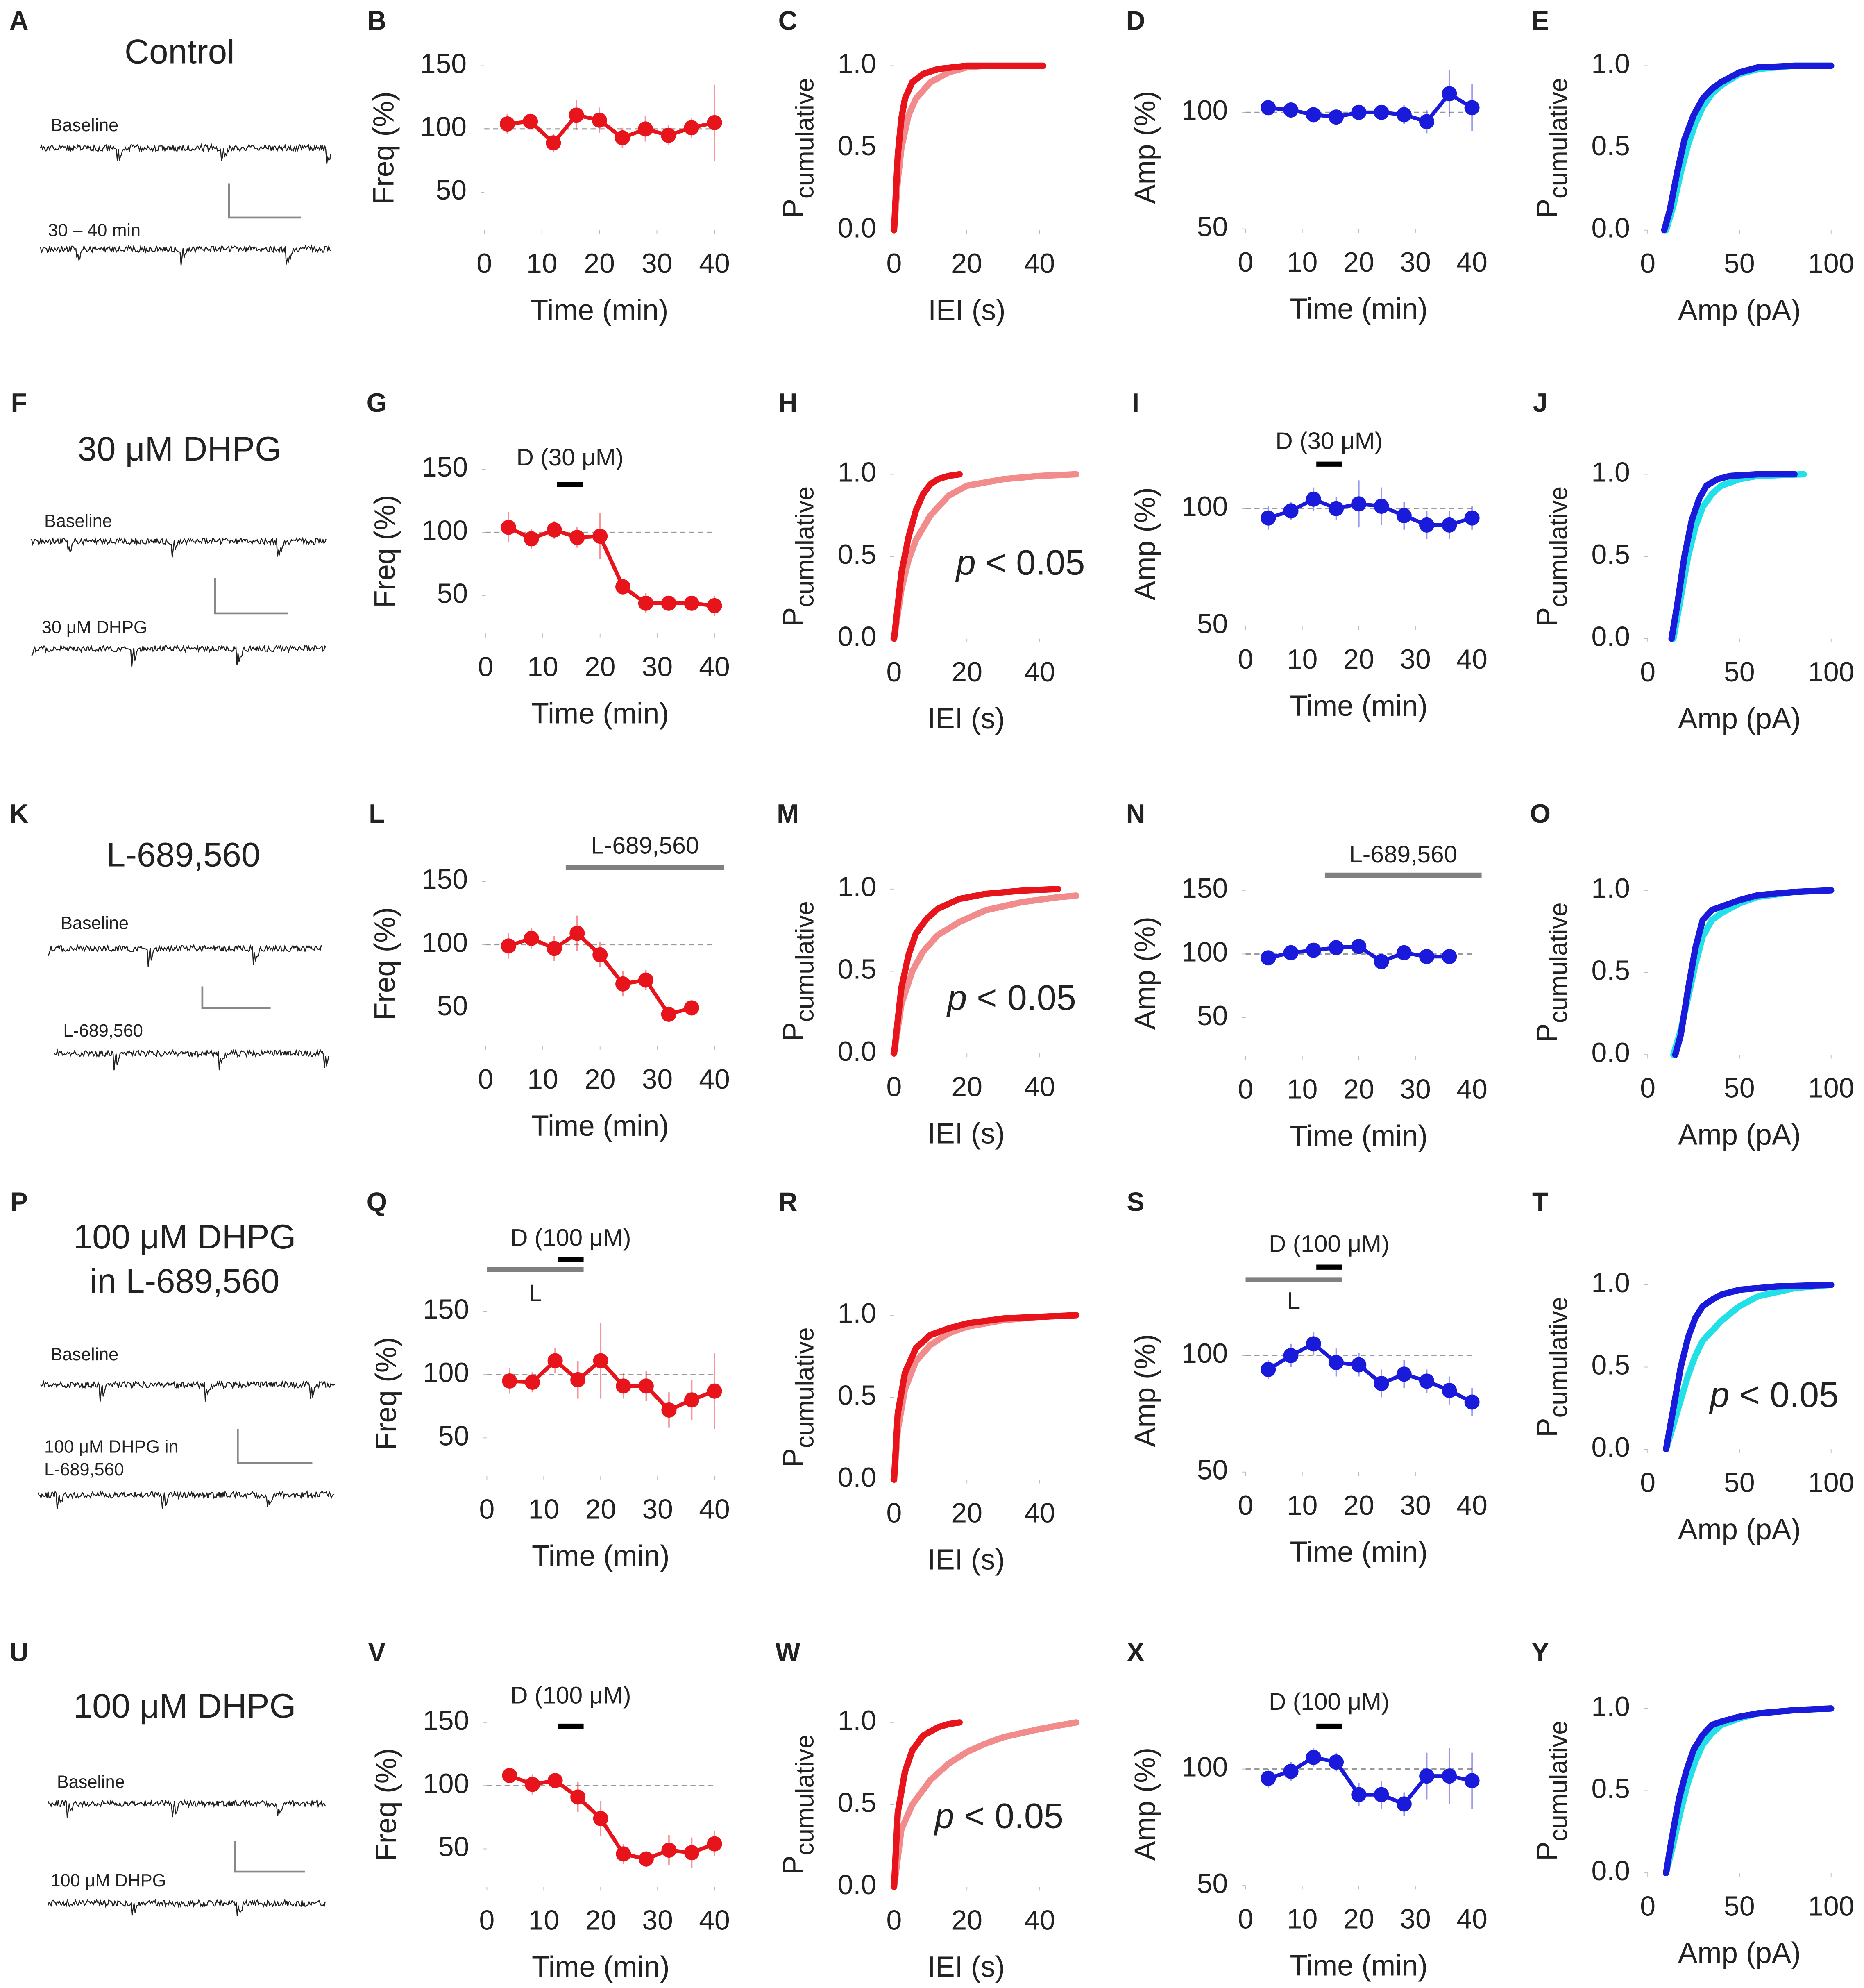 Image resolution: width=1864 pixels, height=1988 pixels. I want to click on panel-letter: P, so click(19, 1202).